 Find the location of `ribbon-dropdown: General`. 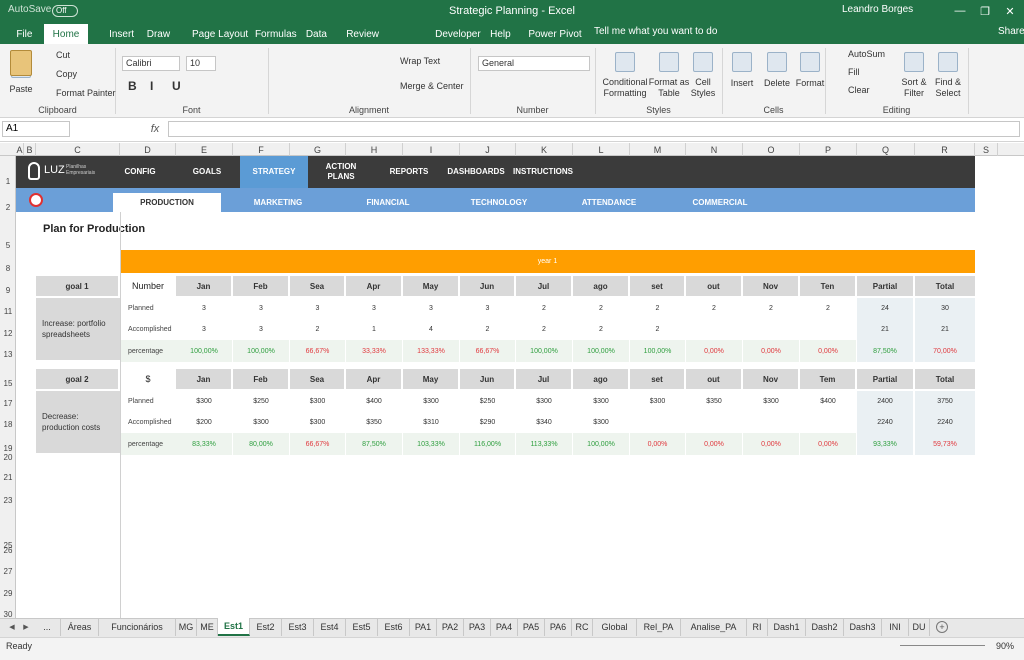

ribbon-dropdown: General is located at coordinates (534, 63).